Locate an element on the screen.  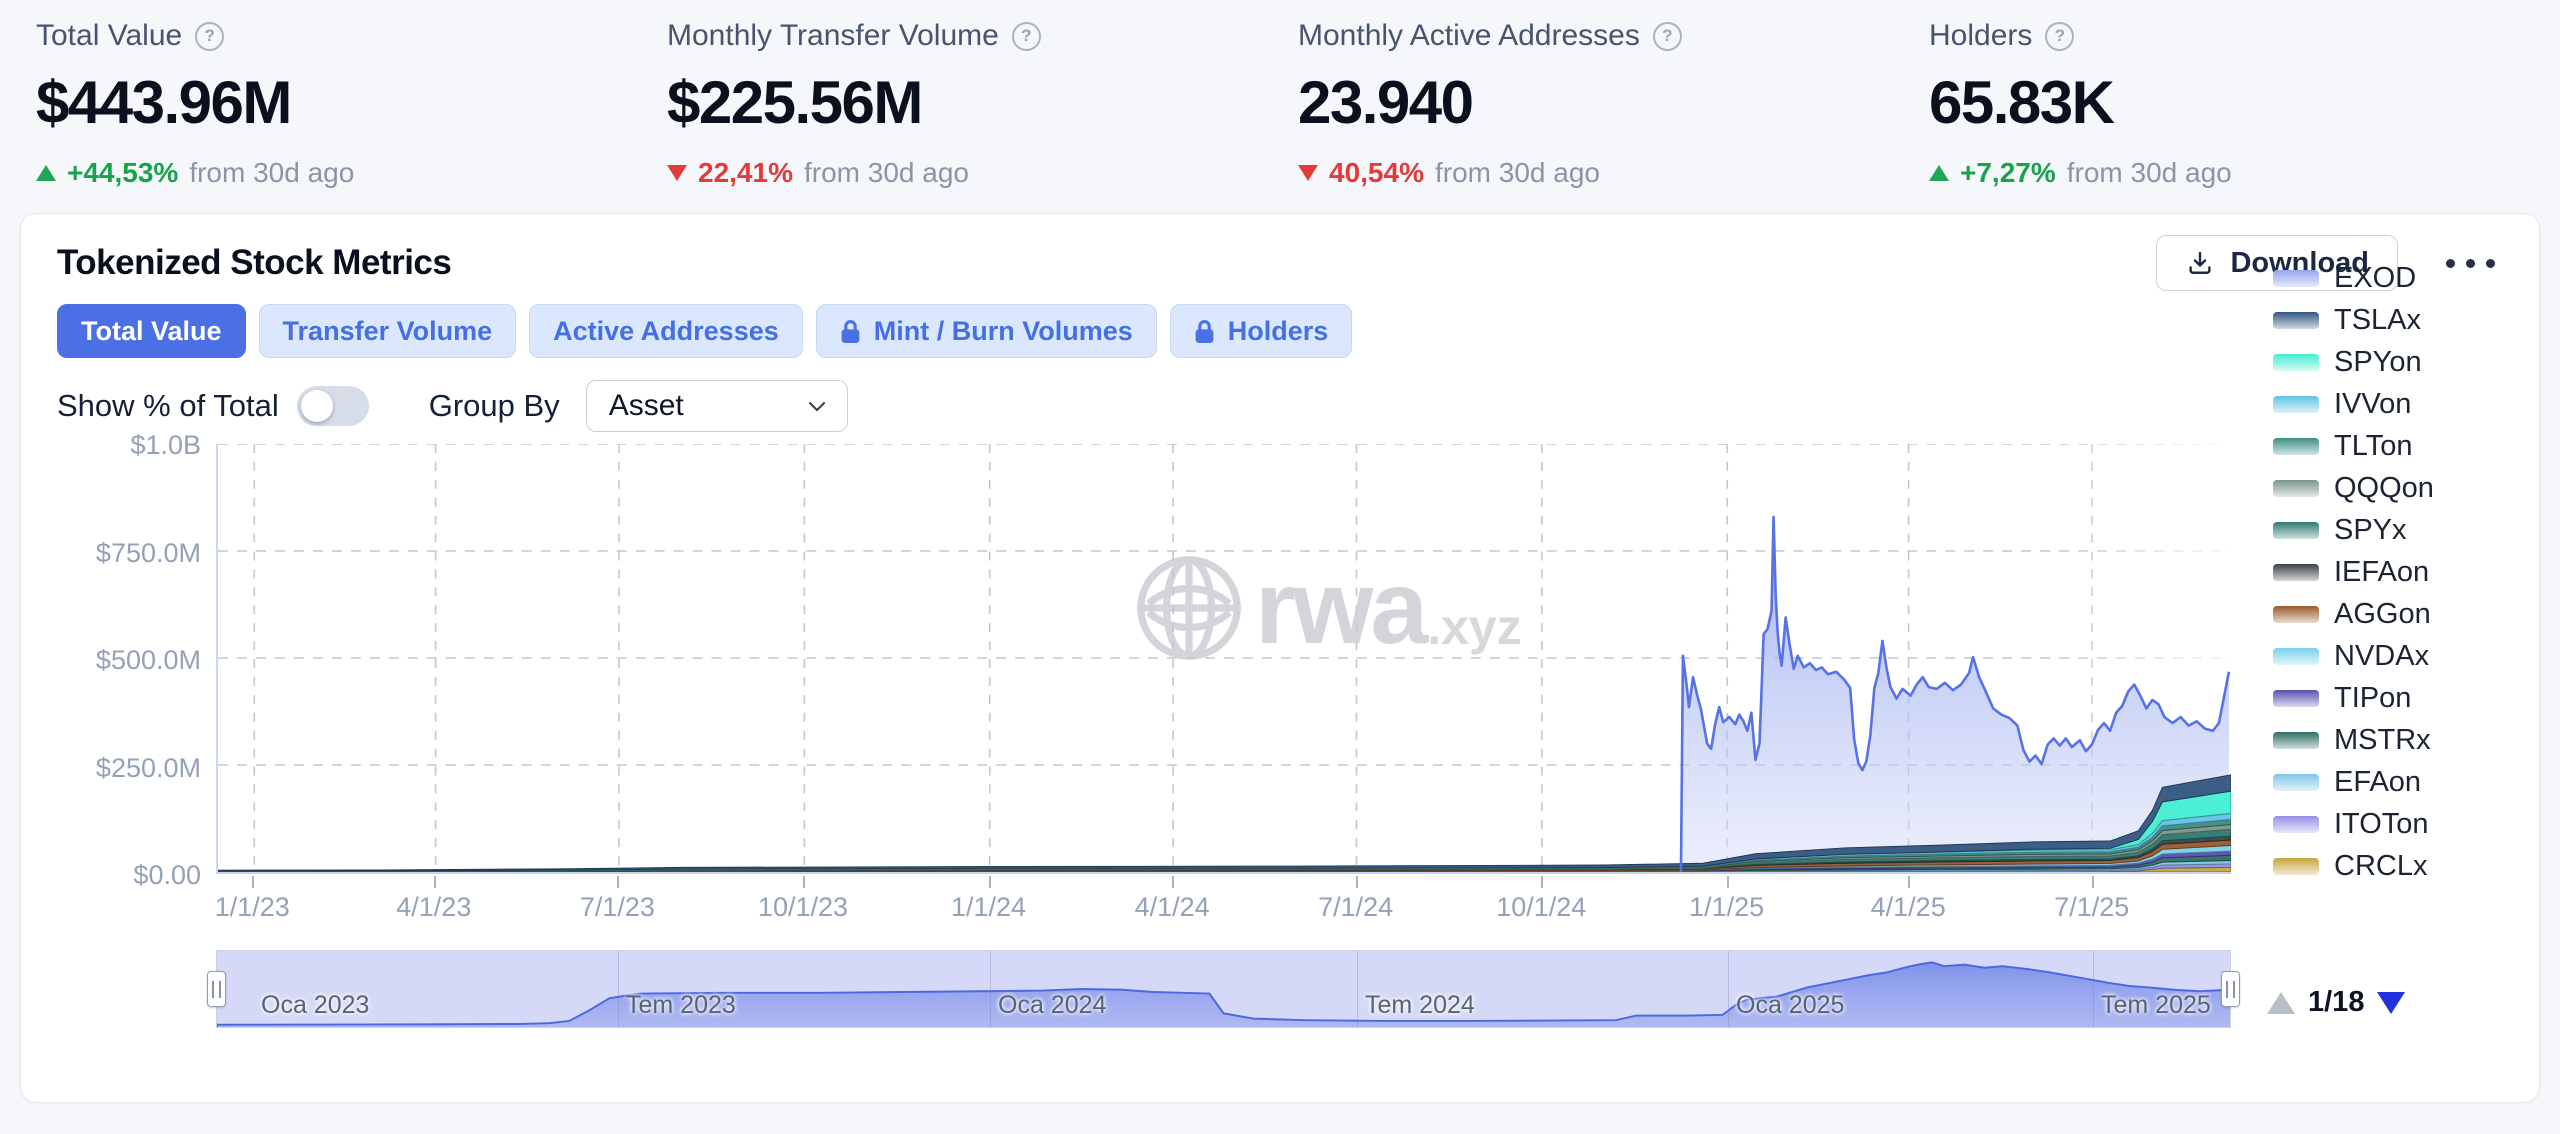
legend-page-up-icon is located at coordinates (2281, 1002).